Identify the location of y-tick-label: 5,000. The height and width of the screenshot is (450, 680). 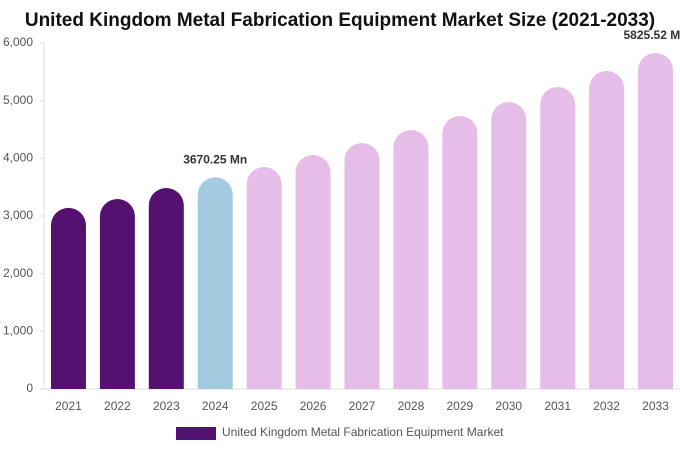
(18, 100).